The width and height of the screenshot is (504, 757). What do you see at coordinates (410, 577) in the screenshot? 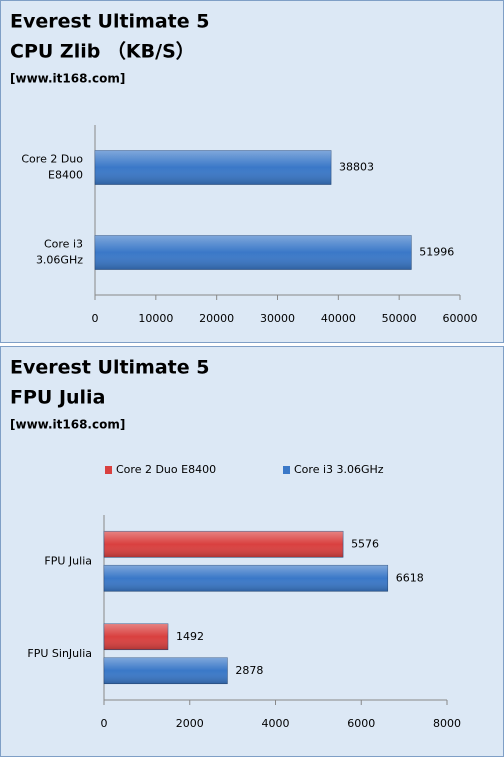
I see `value-label: 6618` at bounding box center [410, 577].